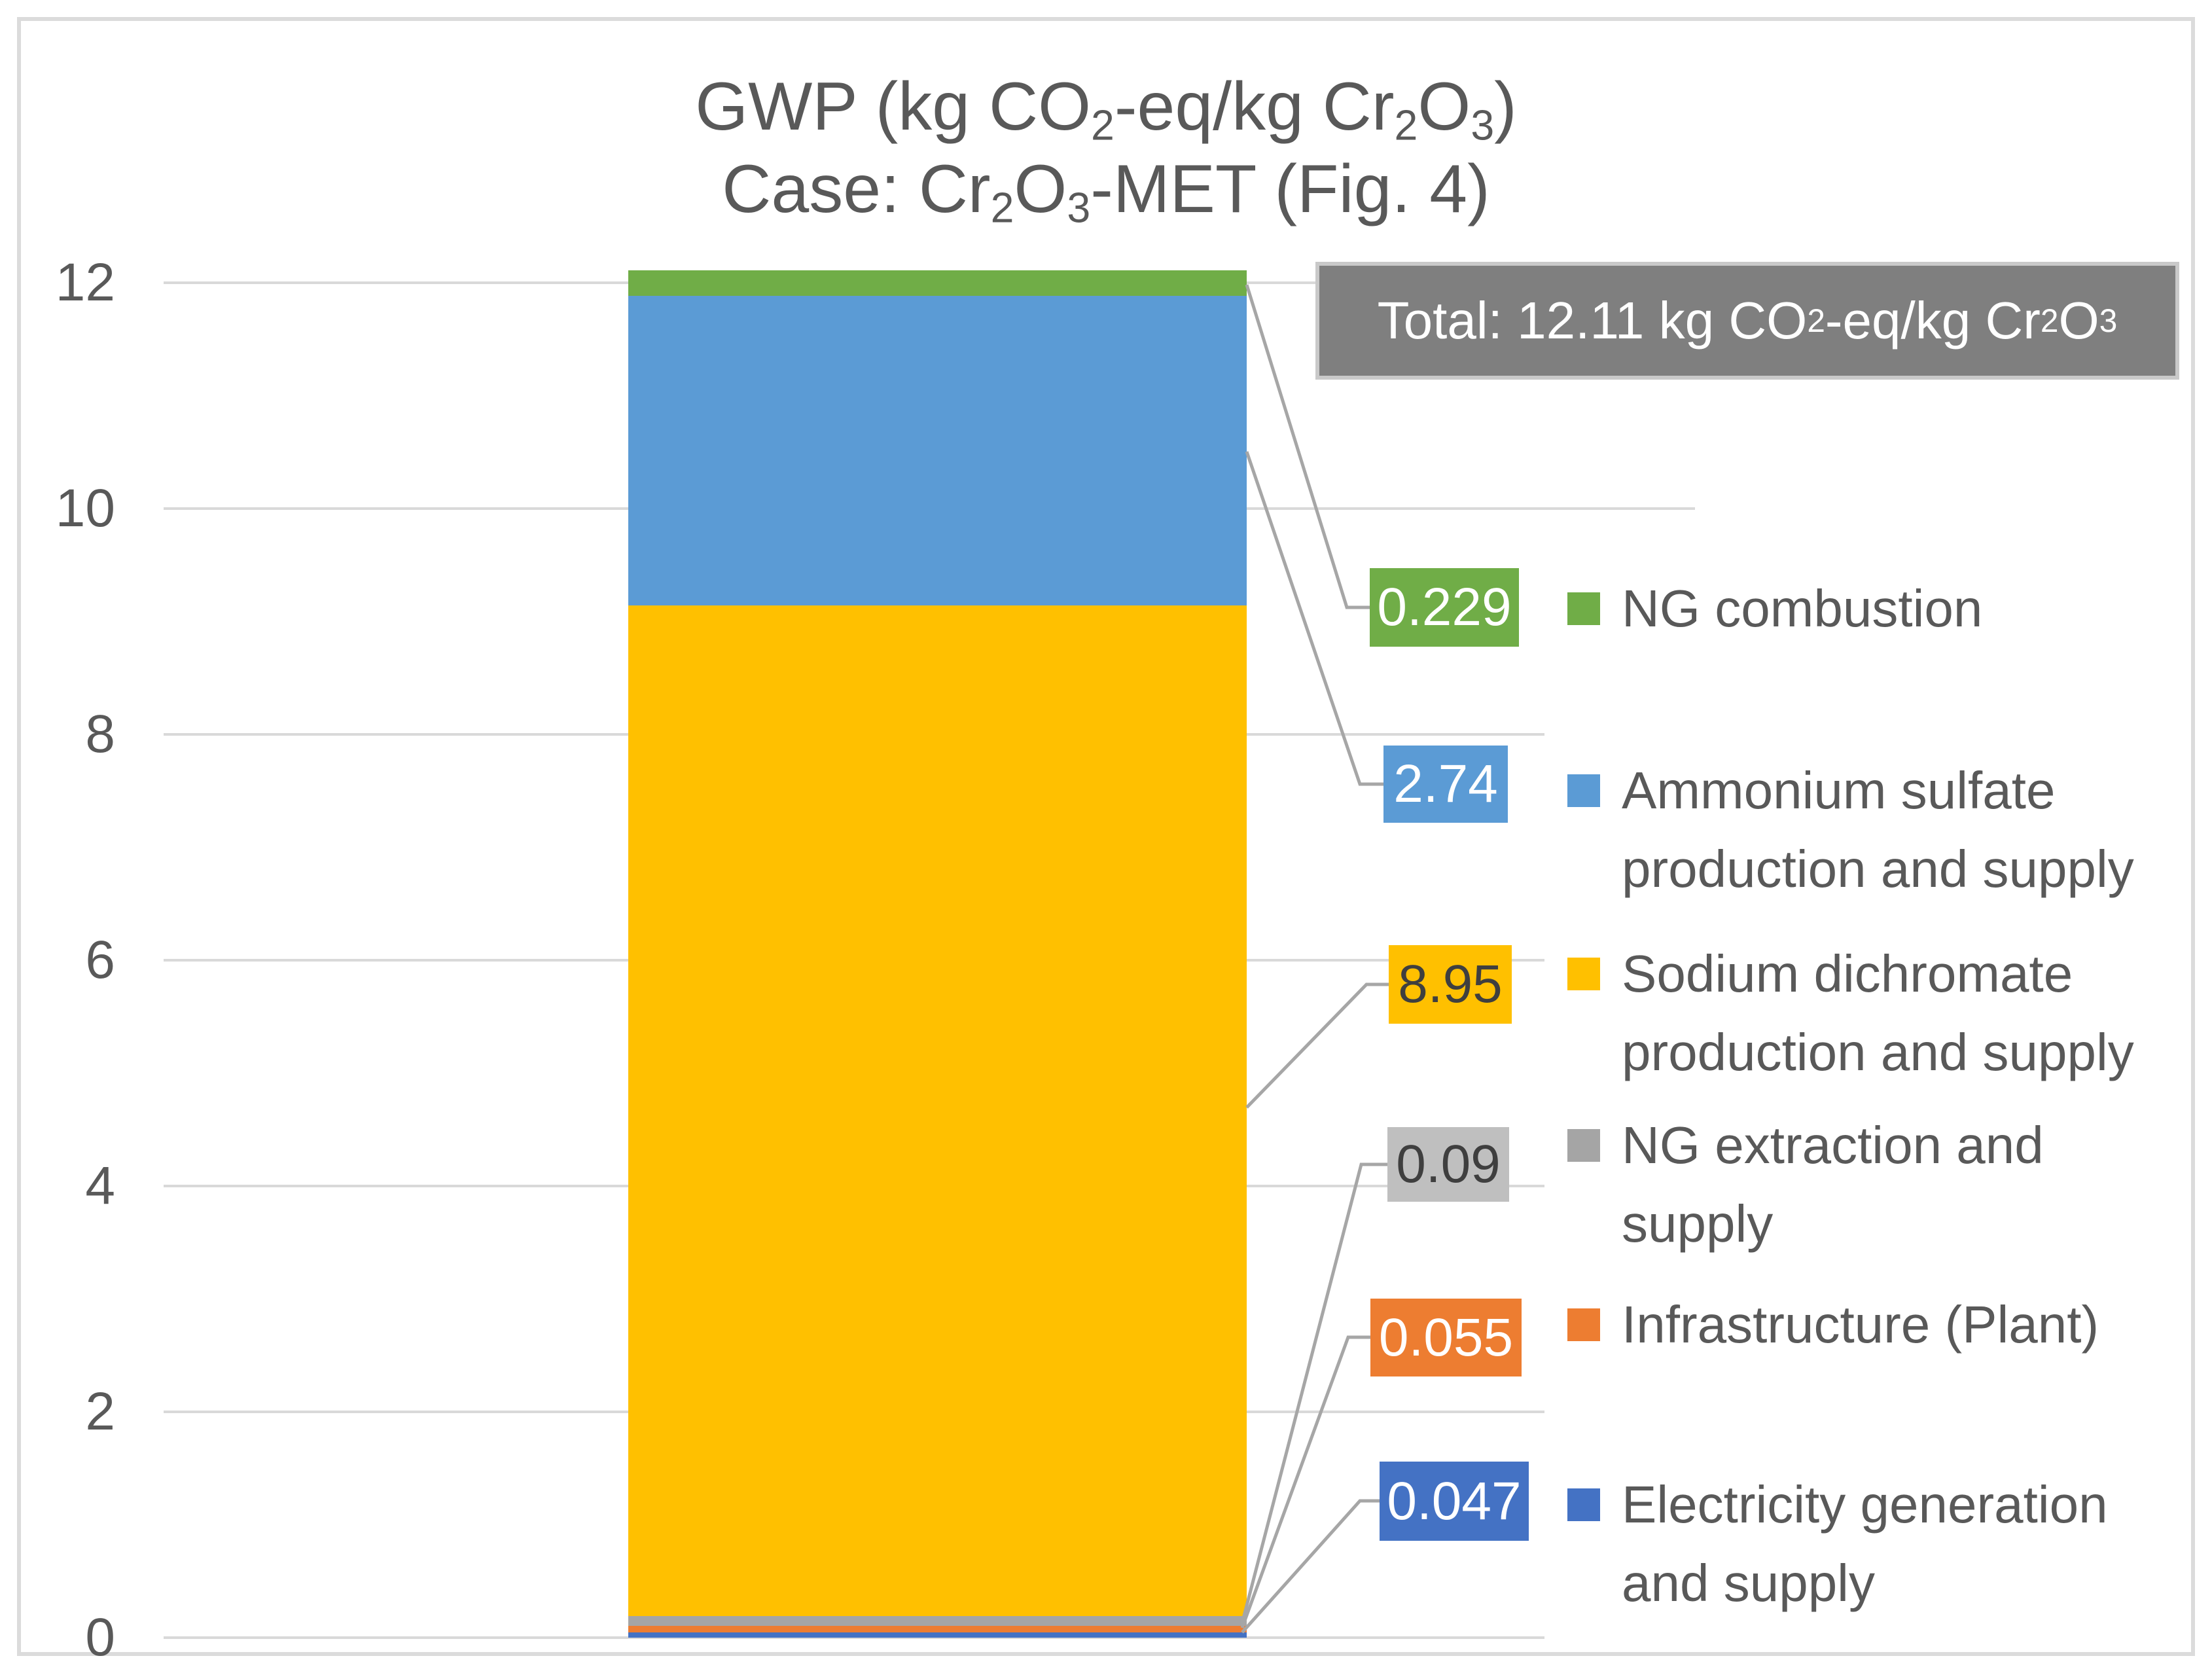 The height and width of the screenshot is (1673, 2212). I want to click on y-tick-4: 4, so click(100, 1185).